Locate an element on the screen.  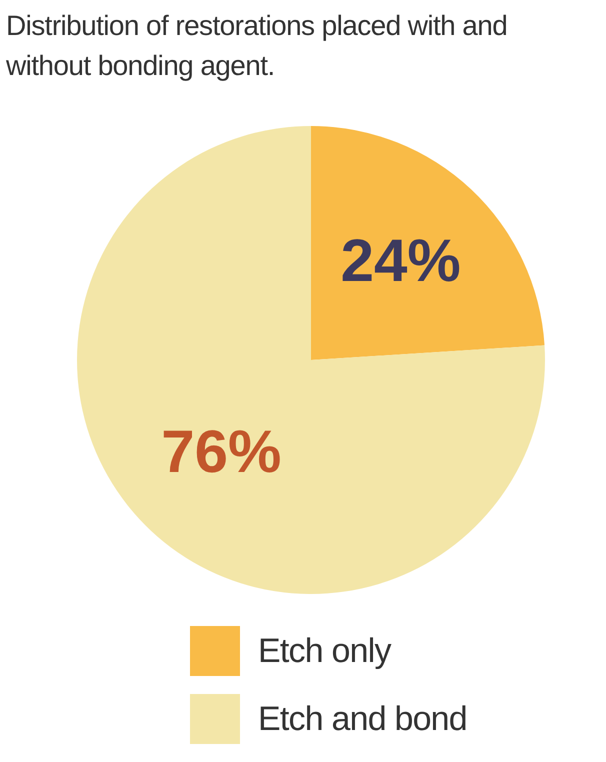
legend-label: Etch and bond is located at coordinates (362, 719).